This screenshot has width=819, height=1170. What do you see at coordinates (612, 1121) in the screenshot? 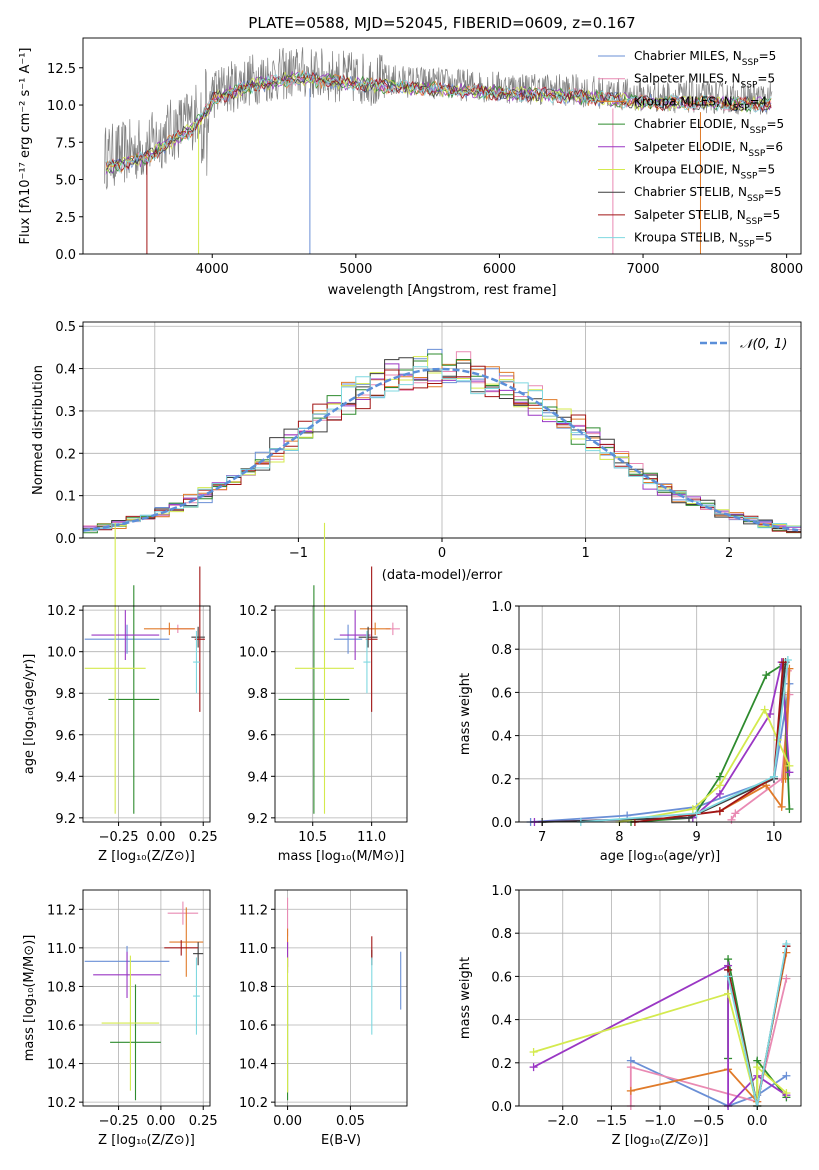
I see `x-tick-label: −1.5` at bounding box center [612, 1121].